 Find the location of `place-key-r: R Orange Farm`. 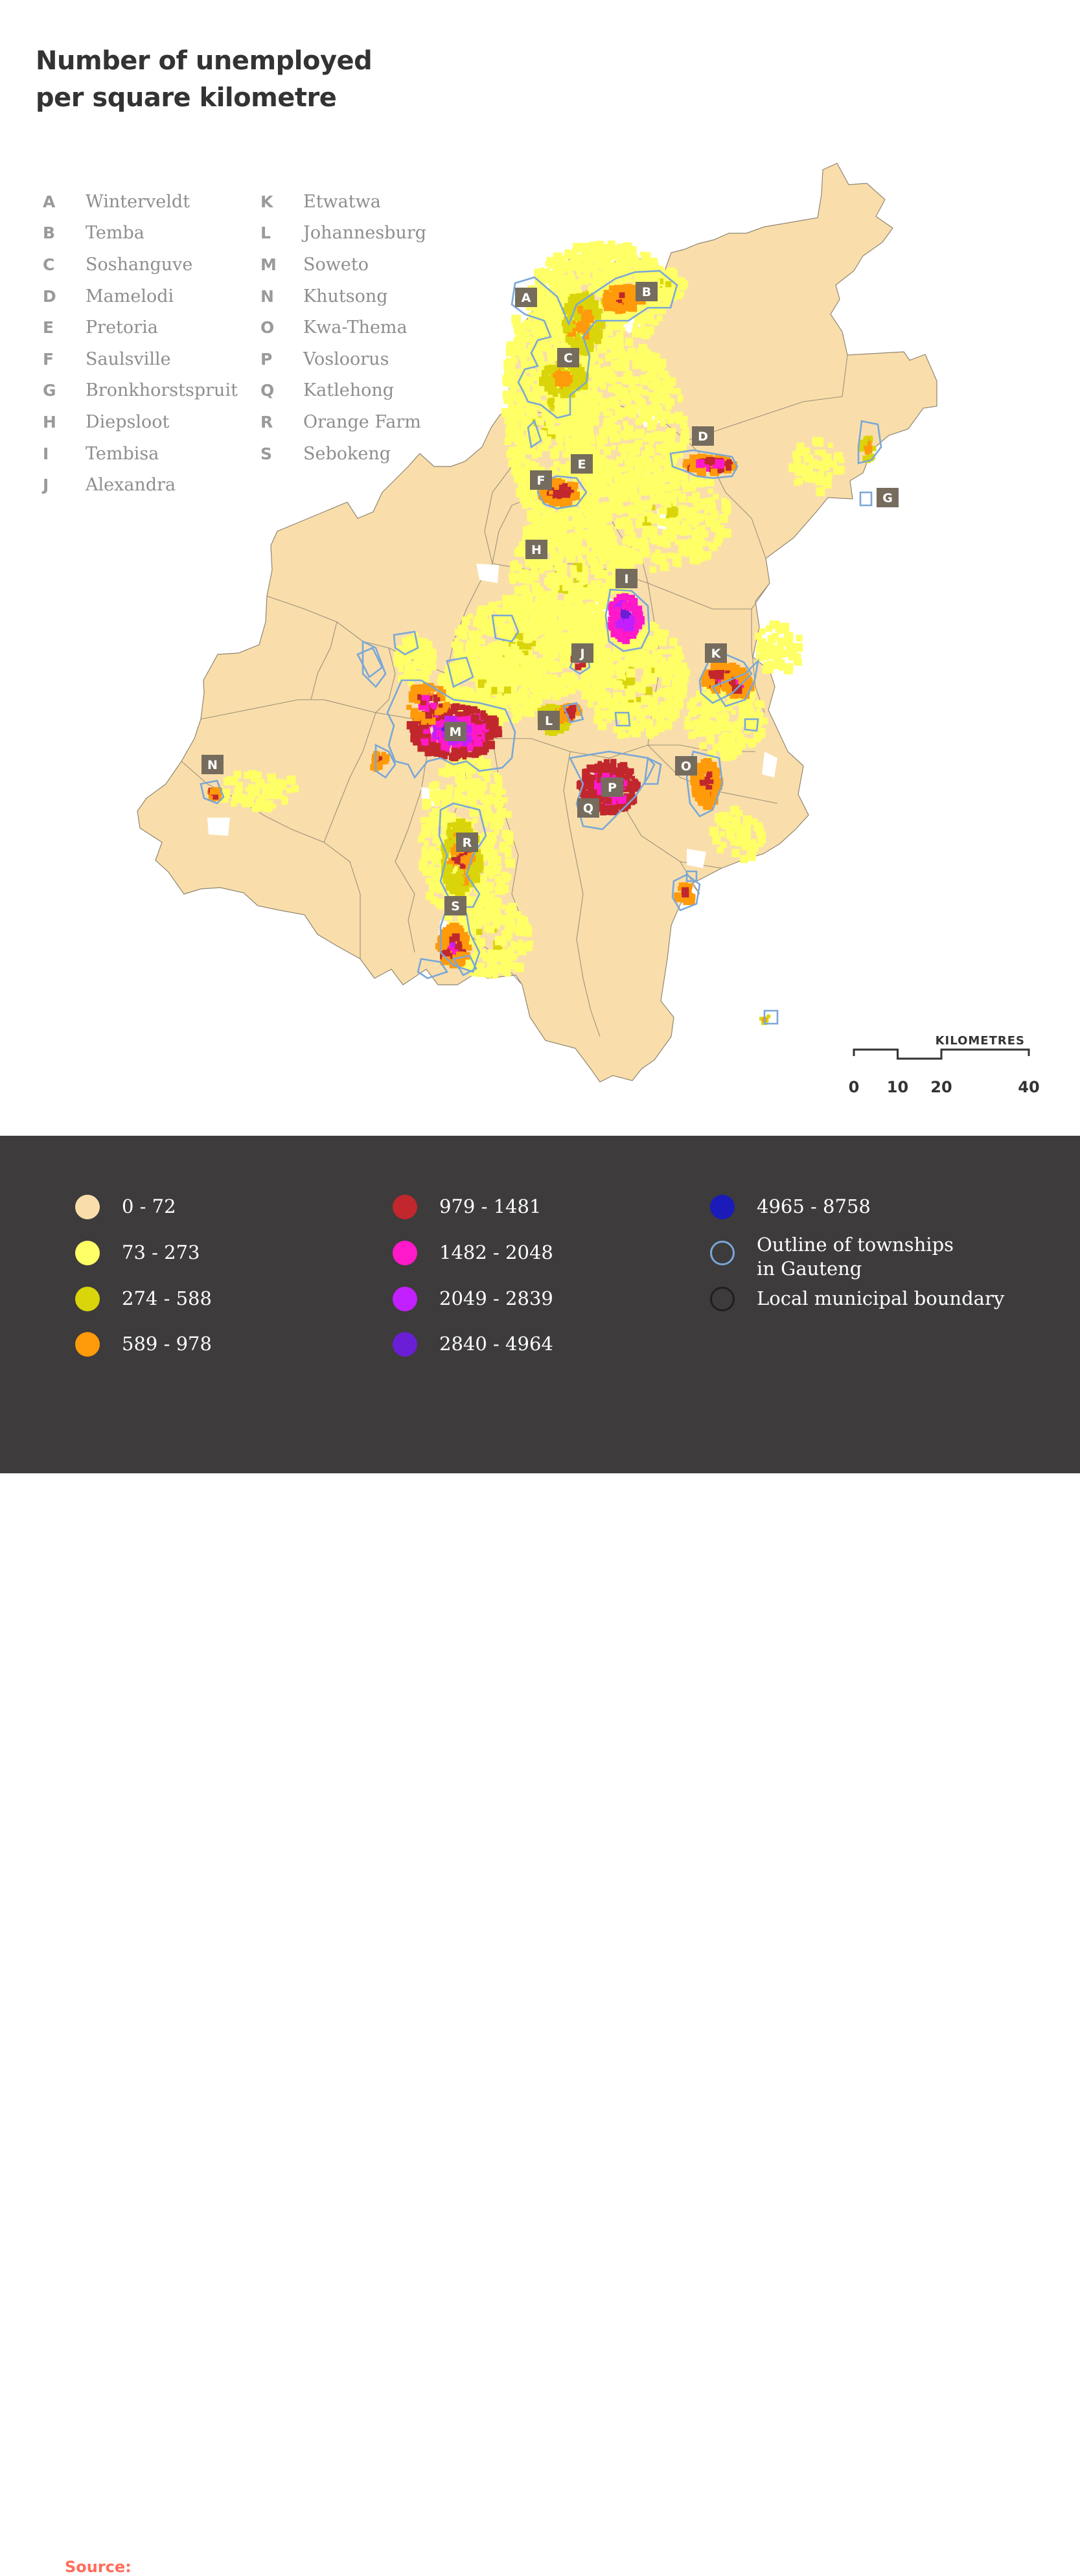

place-key-r: R Orange Farm is located at coordinates (343, 422).